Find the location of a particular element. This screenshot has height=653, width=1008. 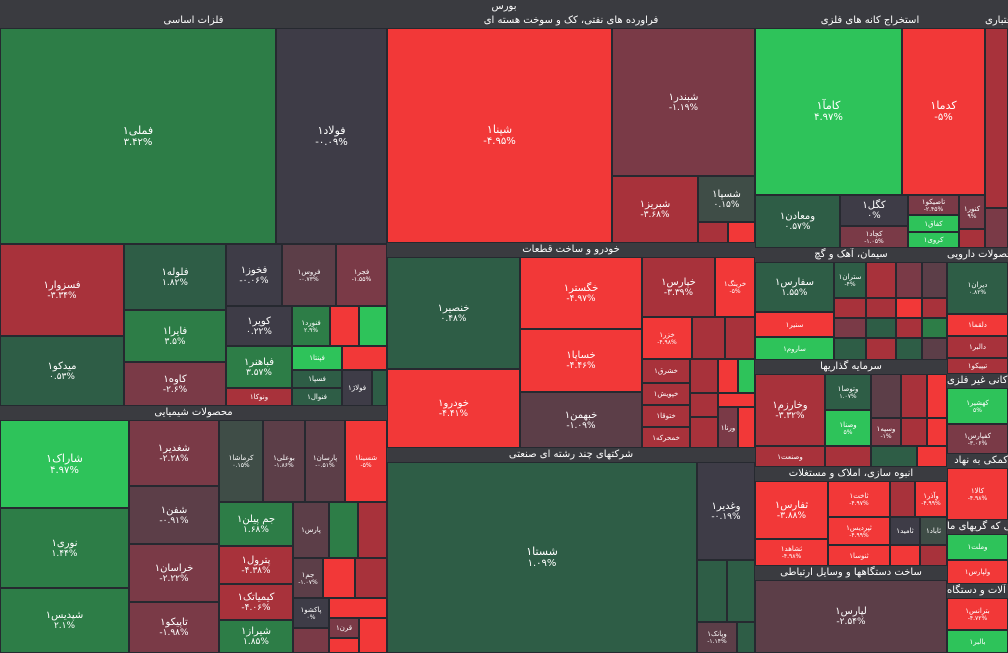

tile: ومعادن۱ ۰.۵۷% is located at coordinates (797, 221).